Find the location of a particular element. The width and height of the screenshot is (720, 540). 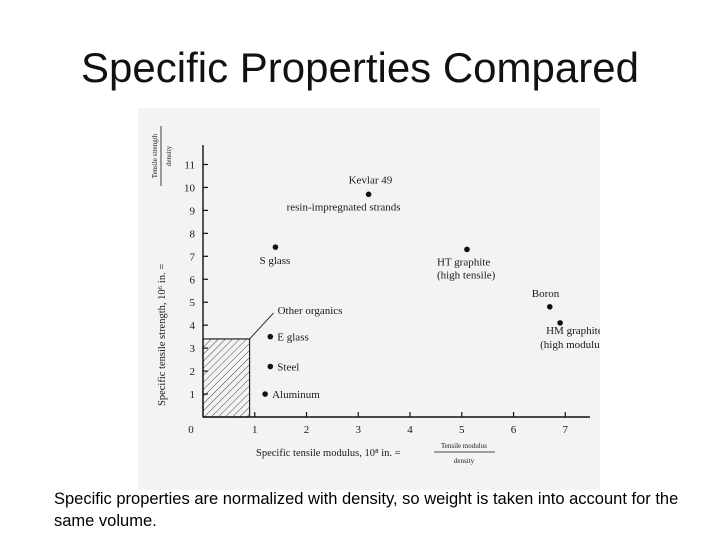

x-axis-ticks: 1 2 3 4 5 6 7 is located at coordinates (410, 424).